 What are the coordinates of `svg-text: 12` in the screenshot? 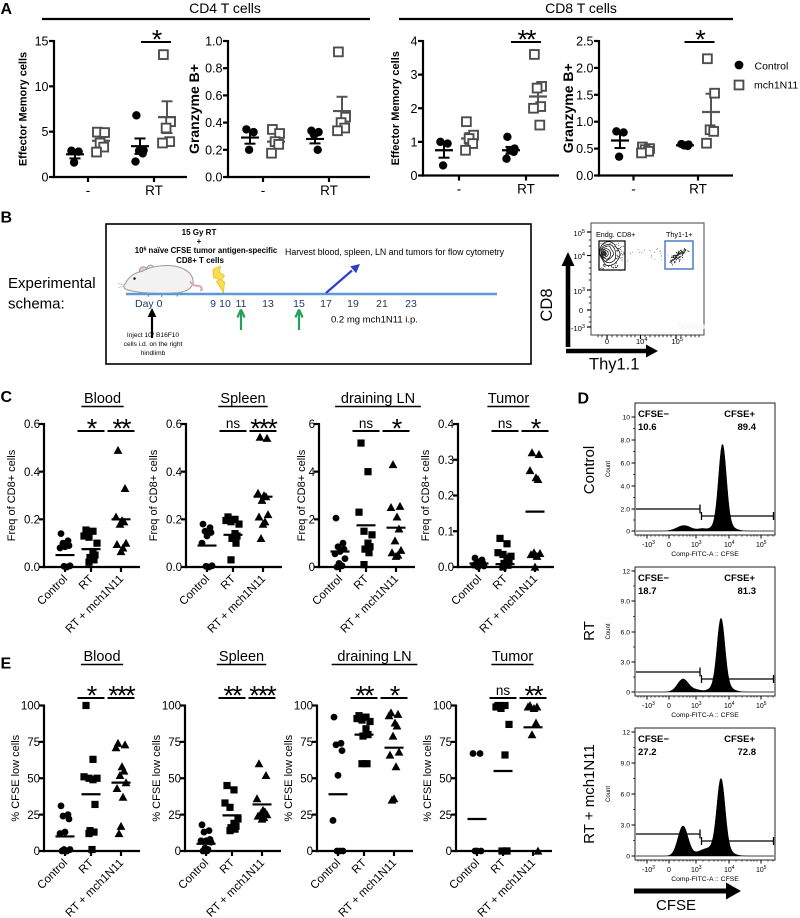 It's located at (626, 733).